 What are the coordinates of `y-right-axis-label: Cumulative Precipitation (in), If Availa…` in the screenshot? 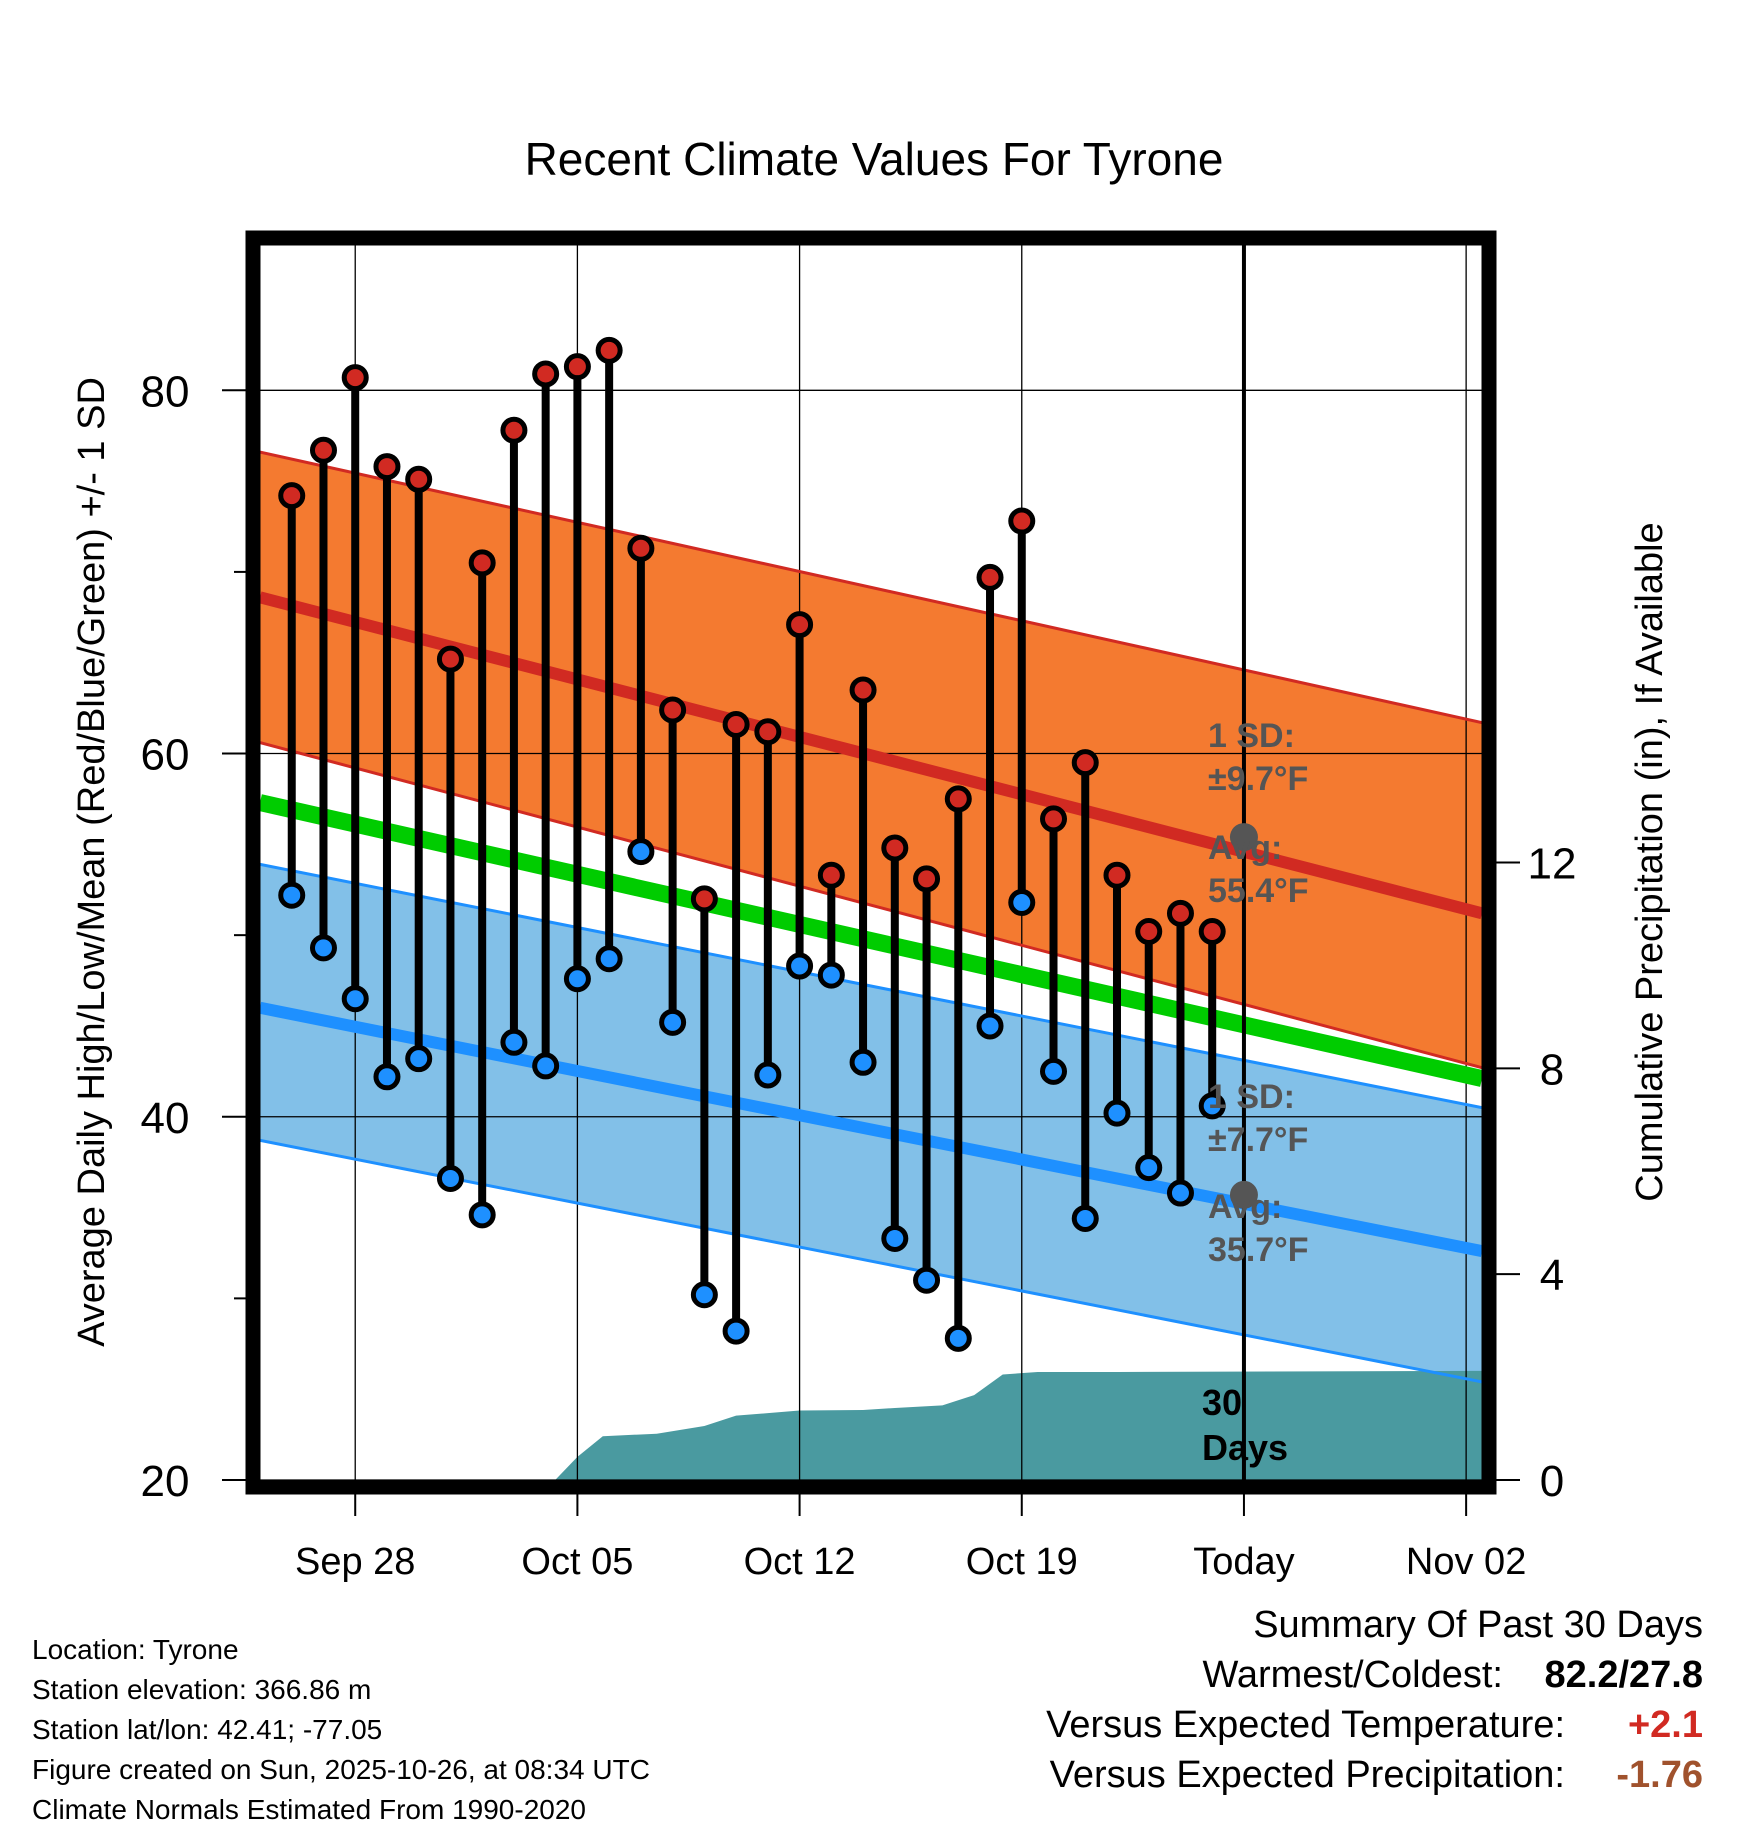 It's located at (1650, 861).